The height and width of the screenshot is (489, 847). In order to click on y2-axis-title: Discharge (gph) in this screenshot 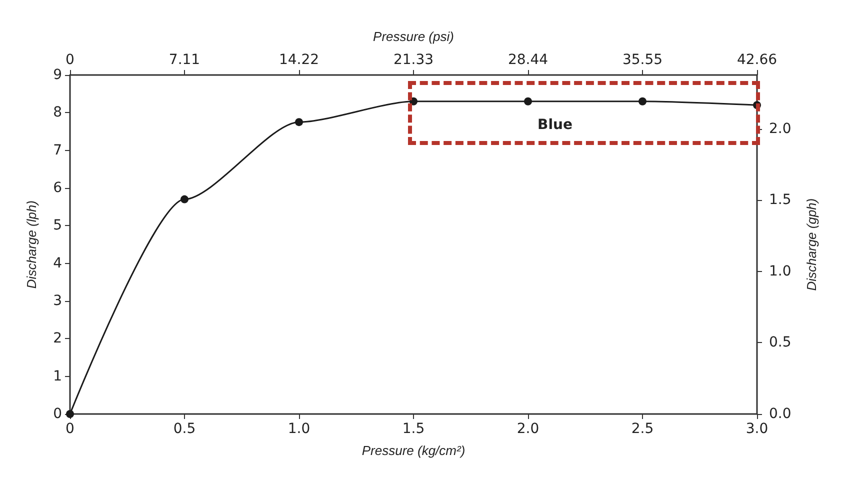, I will do `click(811, 244)`.